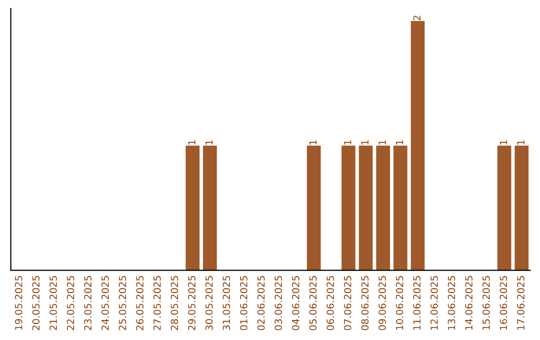  I want to click on x-tick-label: 16.06.2025, so click(504, 303).